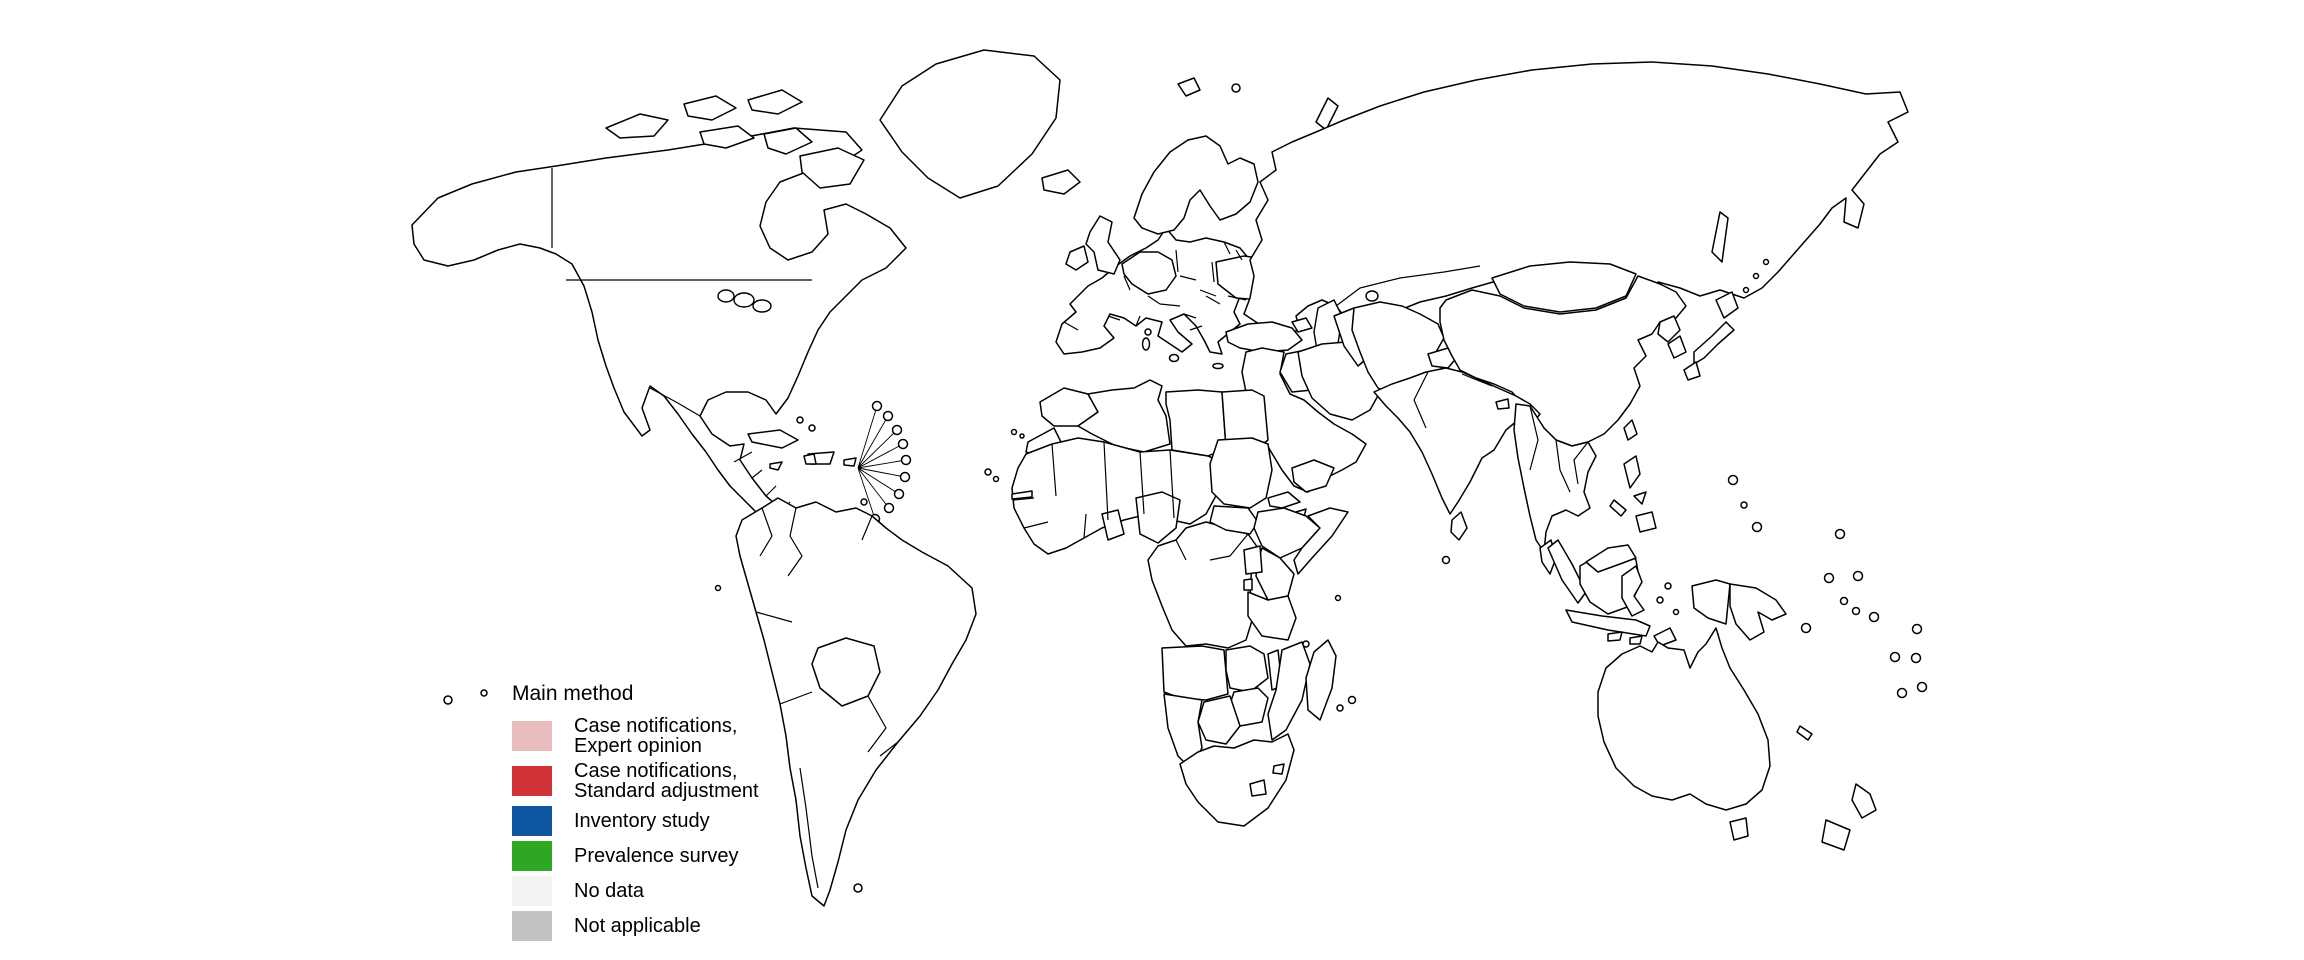  I want to click on region-eritrea, so click(1284, 500).